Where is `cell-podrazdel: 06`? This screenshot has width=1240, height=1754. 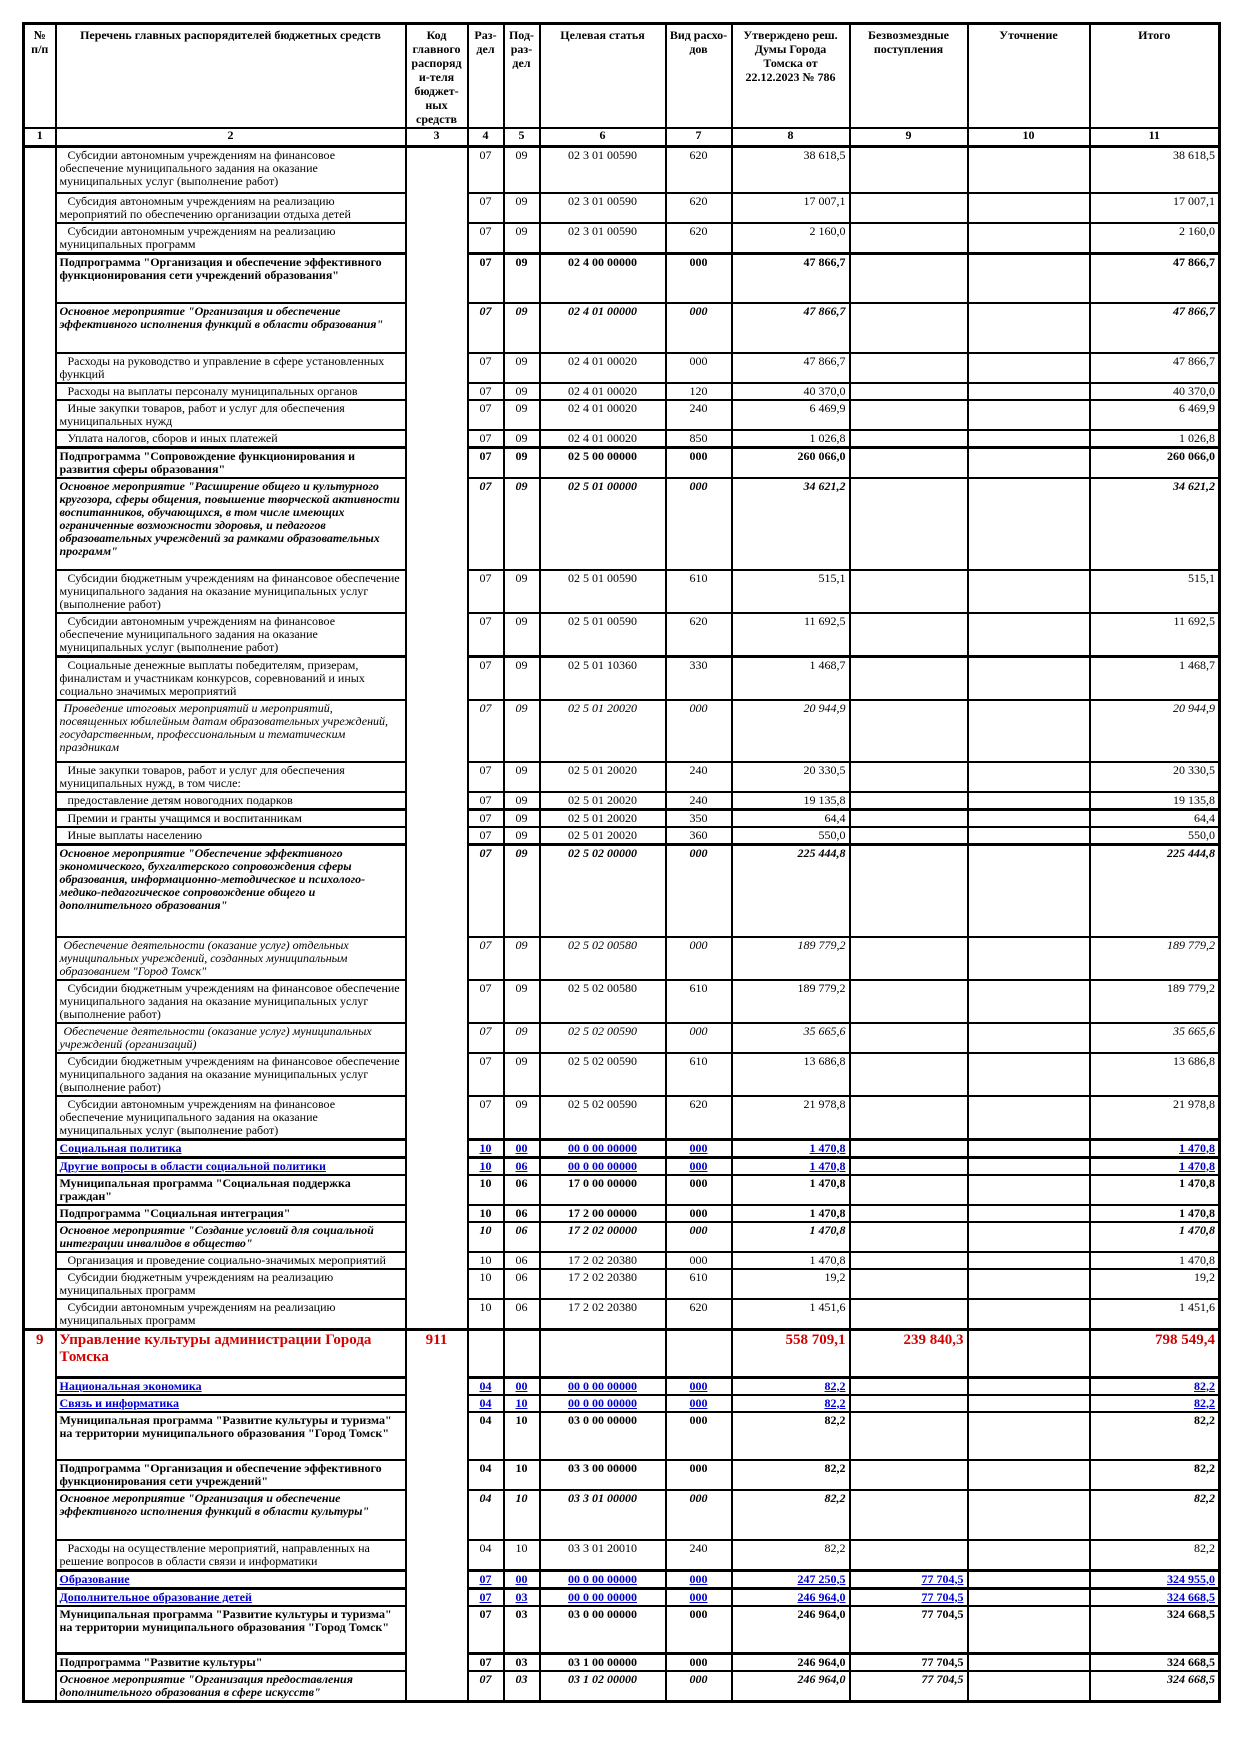
cell-podrazdel: 06 is located at coordinates (521, 1283).